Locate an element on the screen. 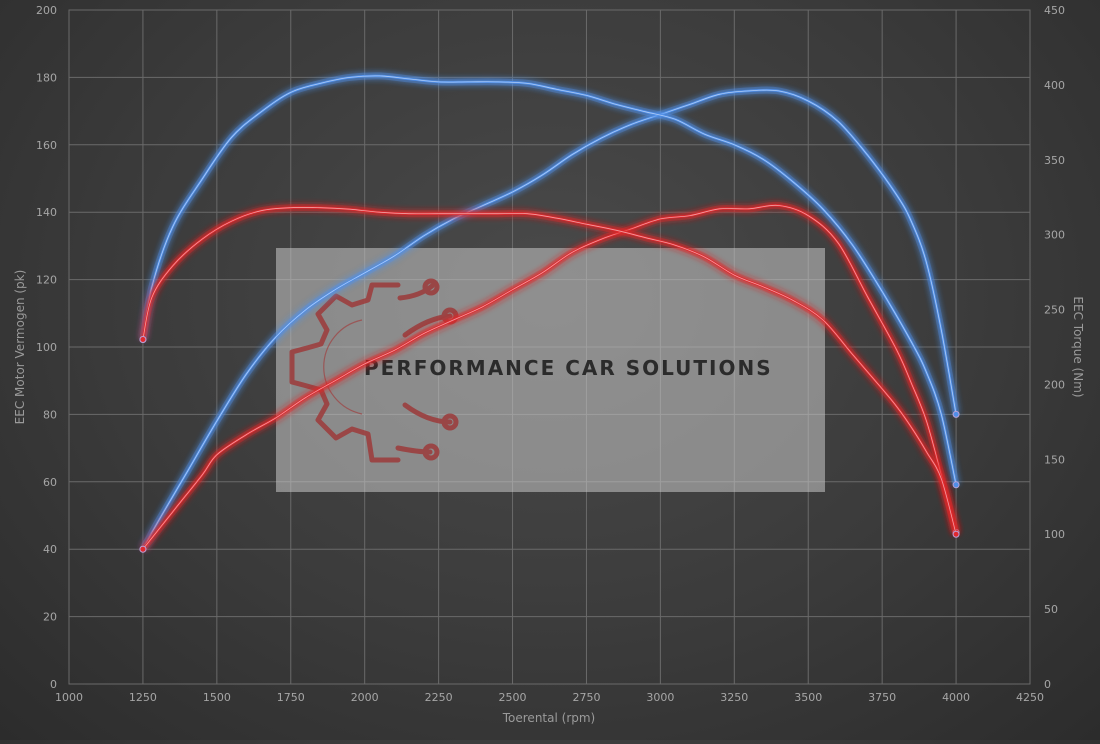 This screenshot has height=744, width=1100. y-axis-left-title: EEC Motor Vermogen (pk) is located at coordinates (20, 347).